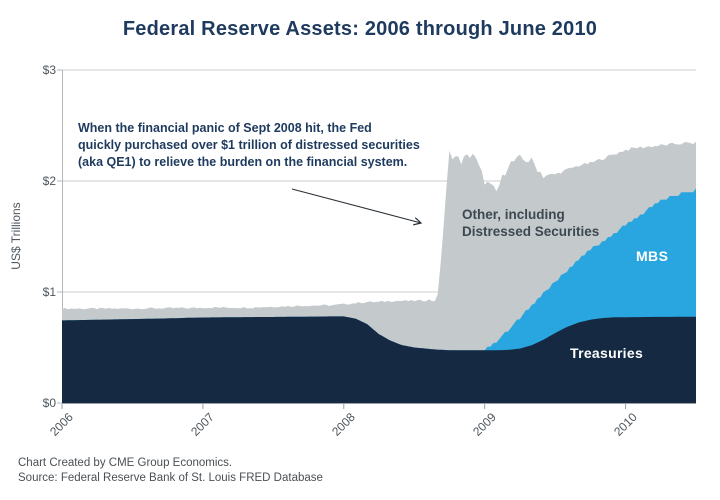  I want to click on footer-credit: Chart Created by CME Group Economics., so click(125, 463).